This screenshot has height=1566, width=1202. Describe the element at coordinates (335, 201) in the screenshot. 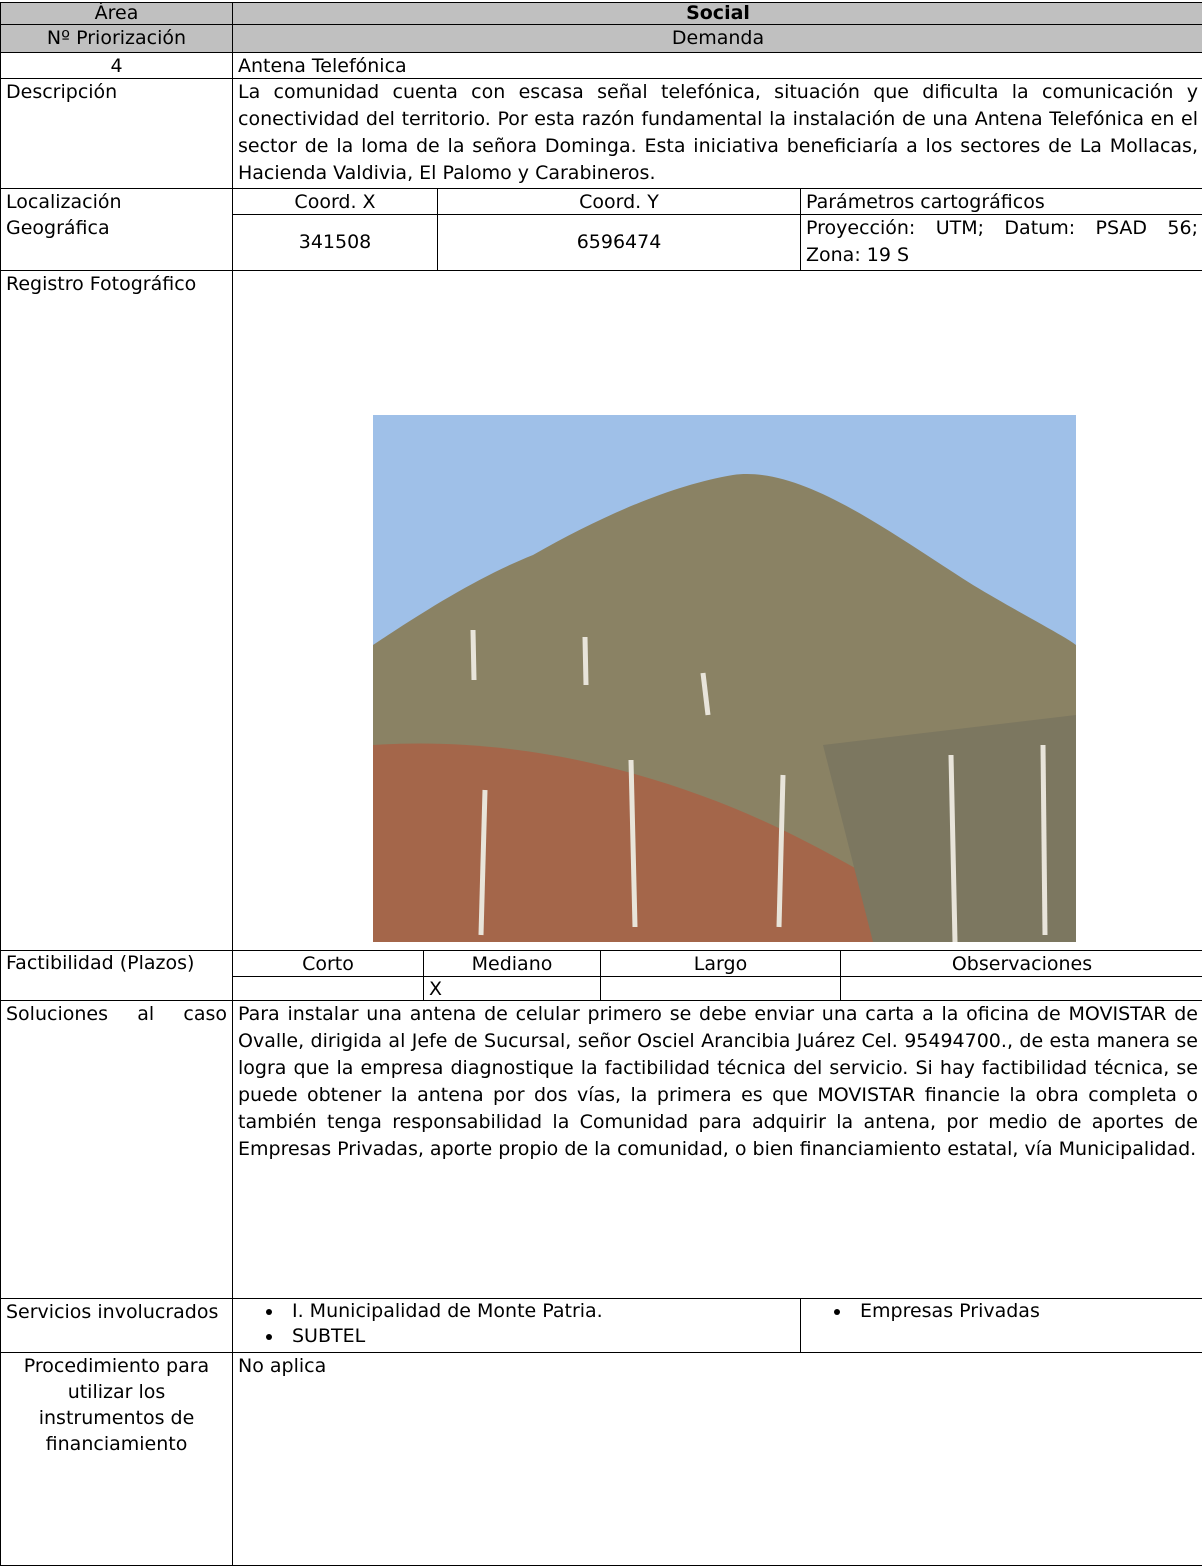

I see `header: Coord. X` at that location.